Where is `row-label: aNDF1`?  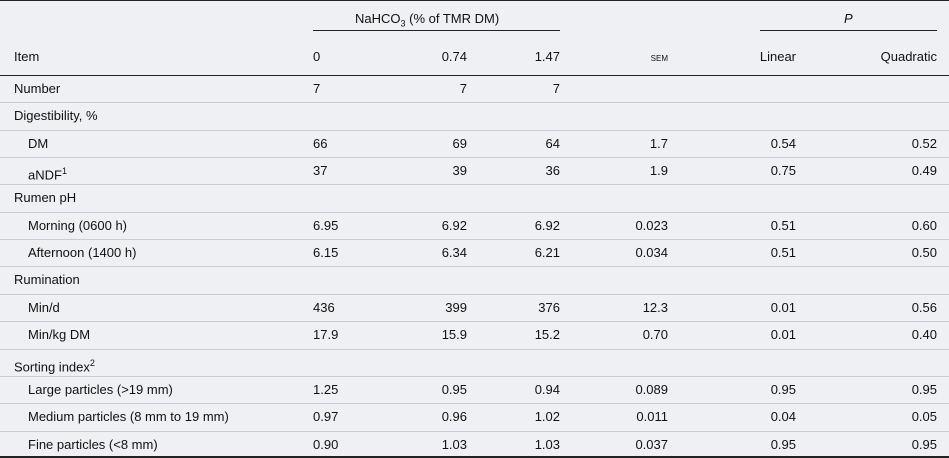
row-label: aNDF1 is located at coordinates (47, 173).